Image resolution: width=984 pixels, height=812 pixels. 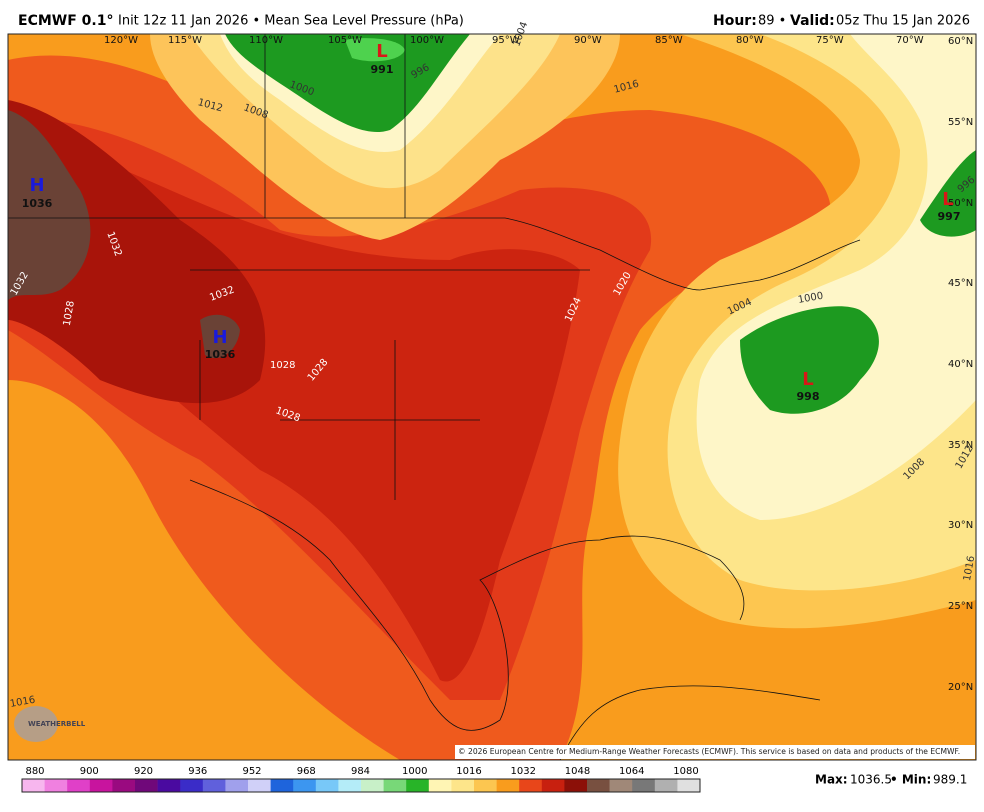 What do you see at coordinates (523, 771) in the screenshot?
I see `colorbar-label: 1032` at bounding box center [523, 771].